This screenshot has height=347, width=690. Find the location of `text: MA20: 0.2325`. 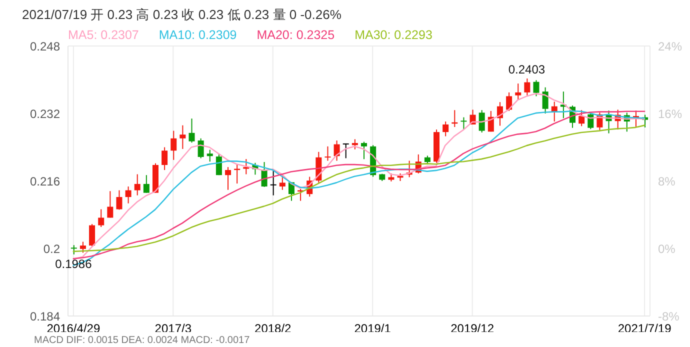

text: MA20: 0.2325 is located at coordinates (295, 35).